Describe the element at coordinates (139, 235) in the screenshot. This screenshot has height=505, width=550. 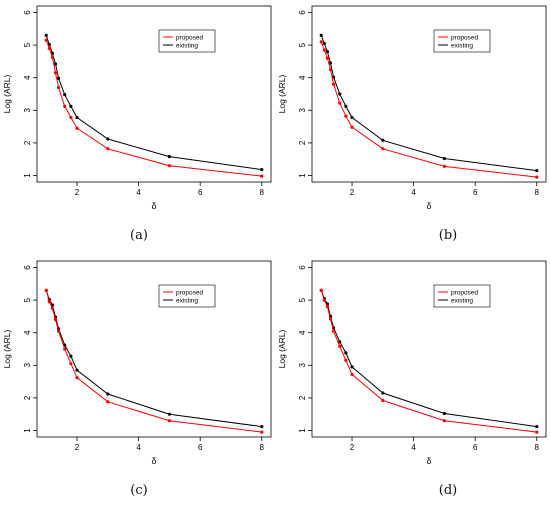
I see `caption-a: (a)` at that location.